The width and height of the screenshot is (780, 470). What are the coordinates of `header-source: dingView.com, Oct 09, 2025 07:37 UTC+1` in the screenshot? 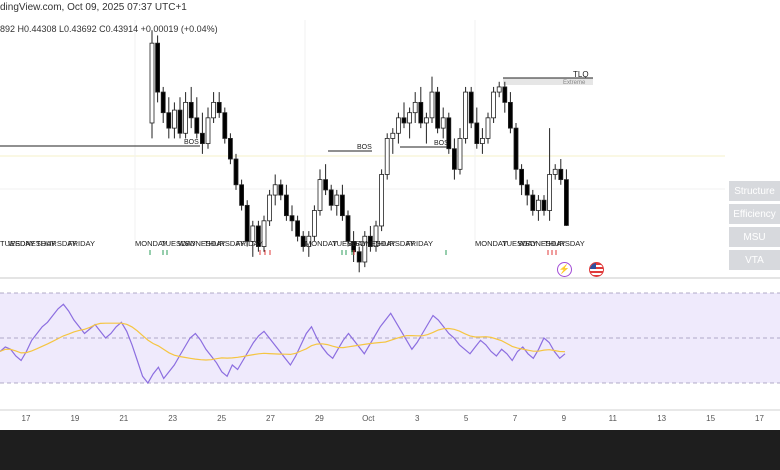 It's located at (93, 7).